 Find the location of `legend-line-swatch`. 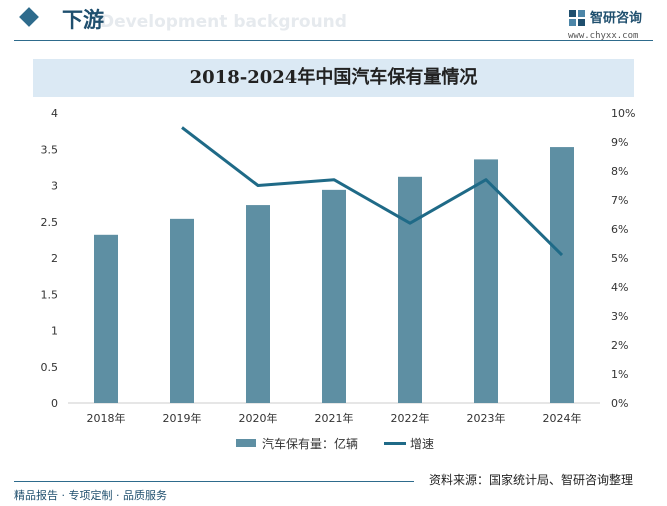

legend-line-swatch is located at coordinates (395, 443).